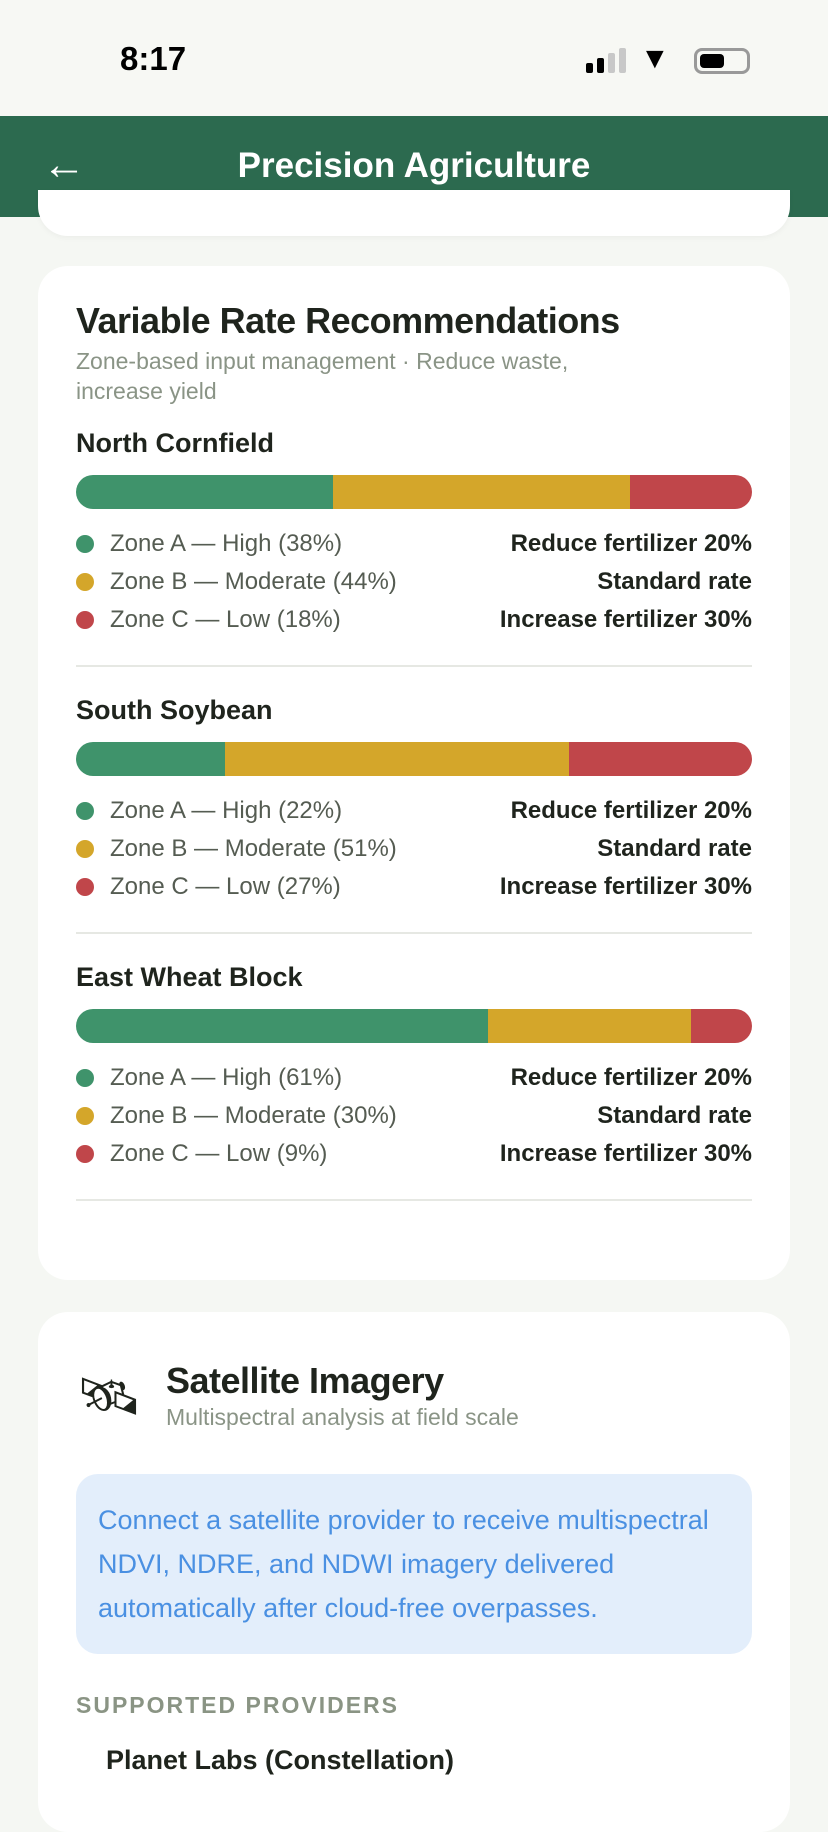 This screenshot has width=828, height=1832. What do you see at coordinates (655, 58) in the screenshot?
I see `wifi-icon: ▼` at bounding box center [655, 58].